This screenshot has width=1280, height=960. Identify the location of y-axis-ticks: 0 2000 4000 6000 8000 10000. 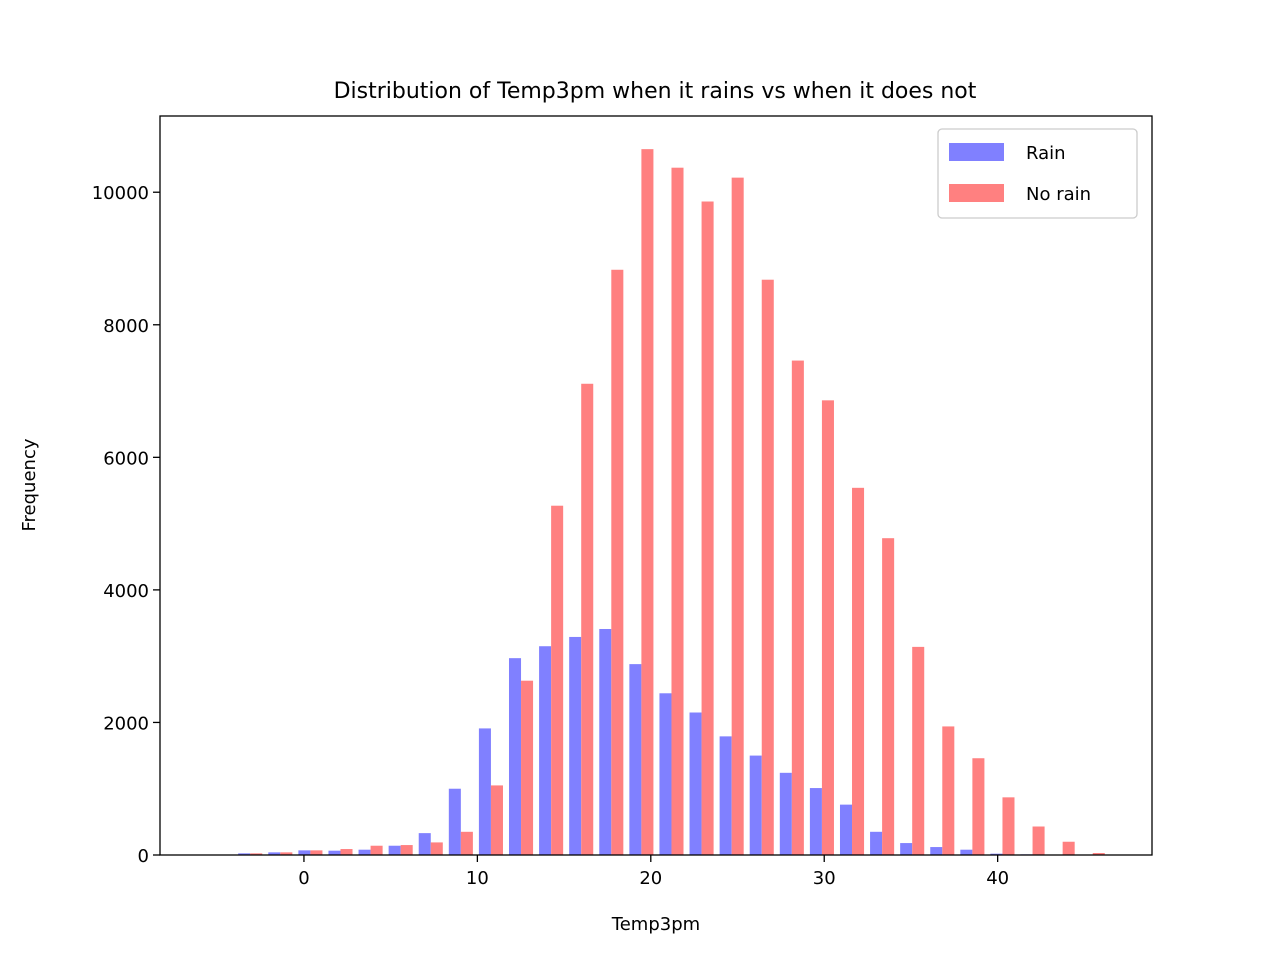
(126, 525).